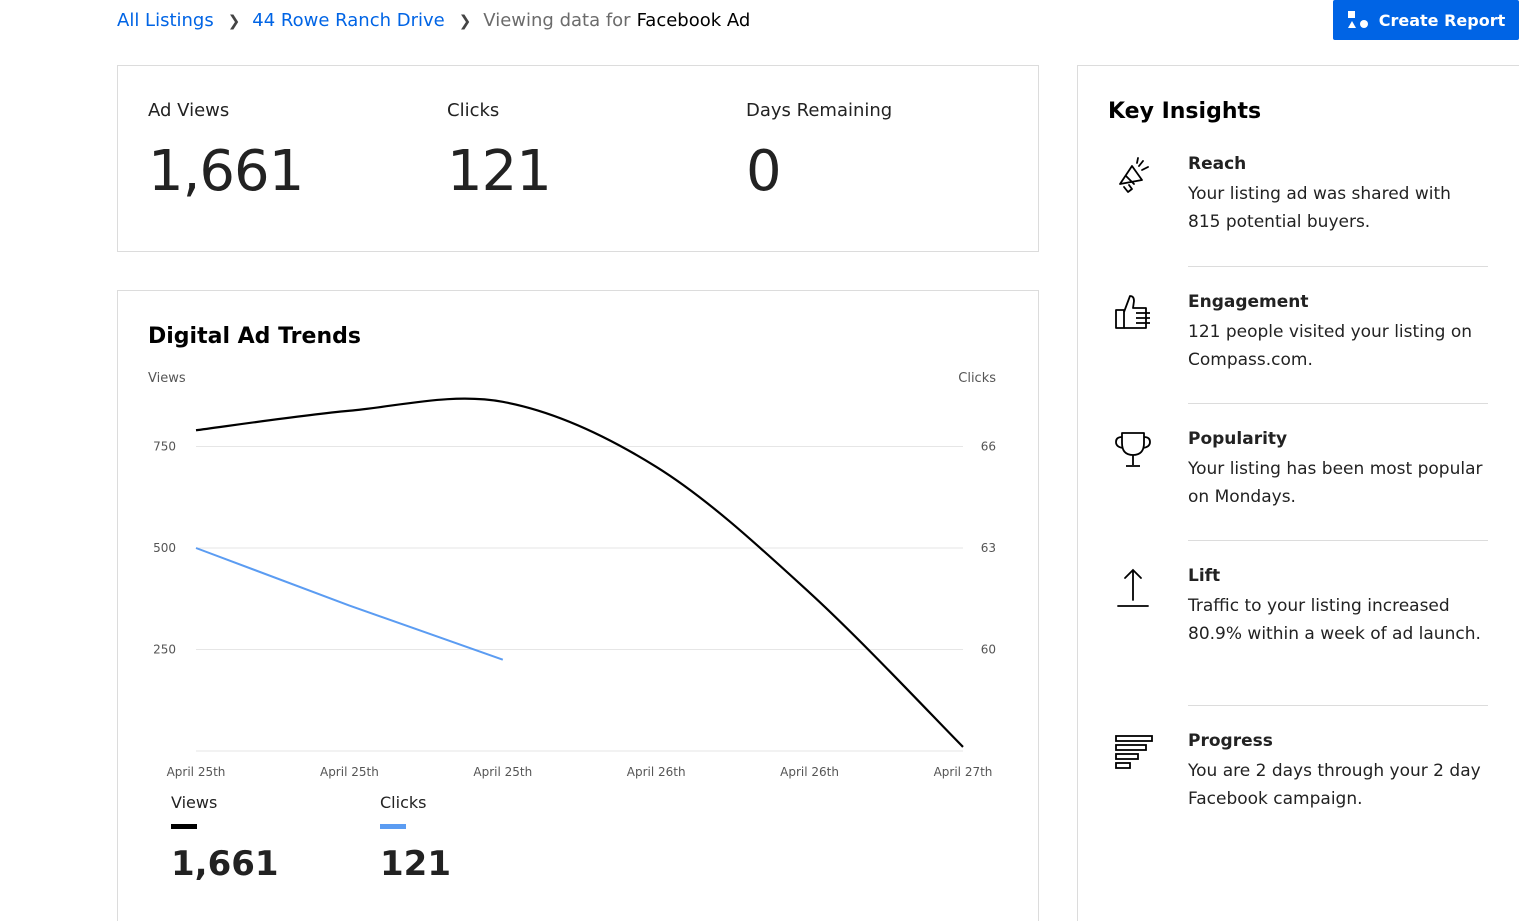  Describe the element at coordinates (415, 838) in the screenshot. I see `legend-item-clicks: Clicks 121` at that location.